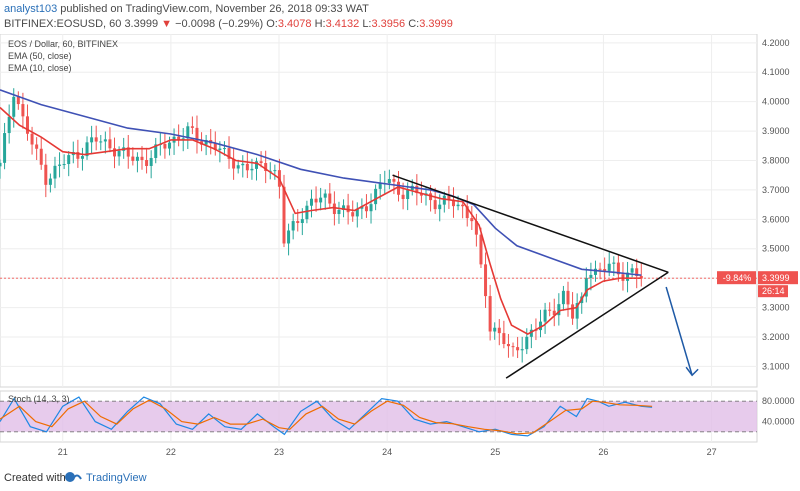 The width and height of the screenshot is (800, 491). What do you see at coordinates (320, 24) in the screenshot?
I see `high-label: H:` at bounding box center [320, 24].